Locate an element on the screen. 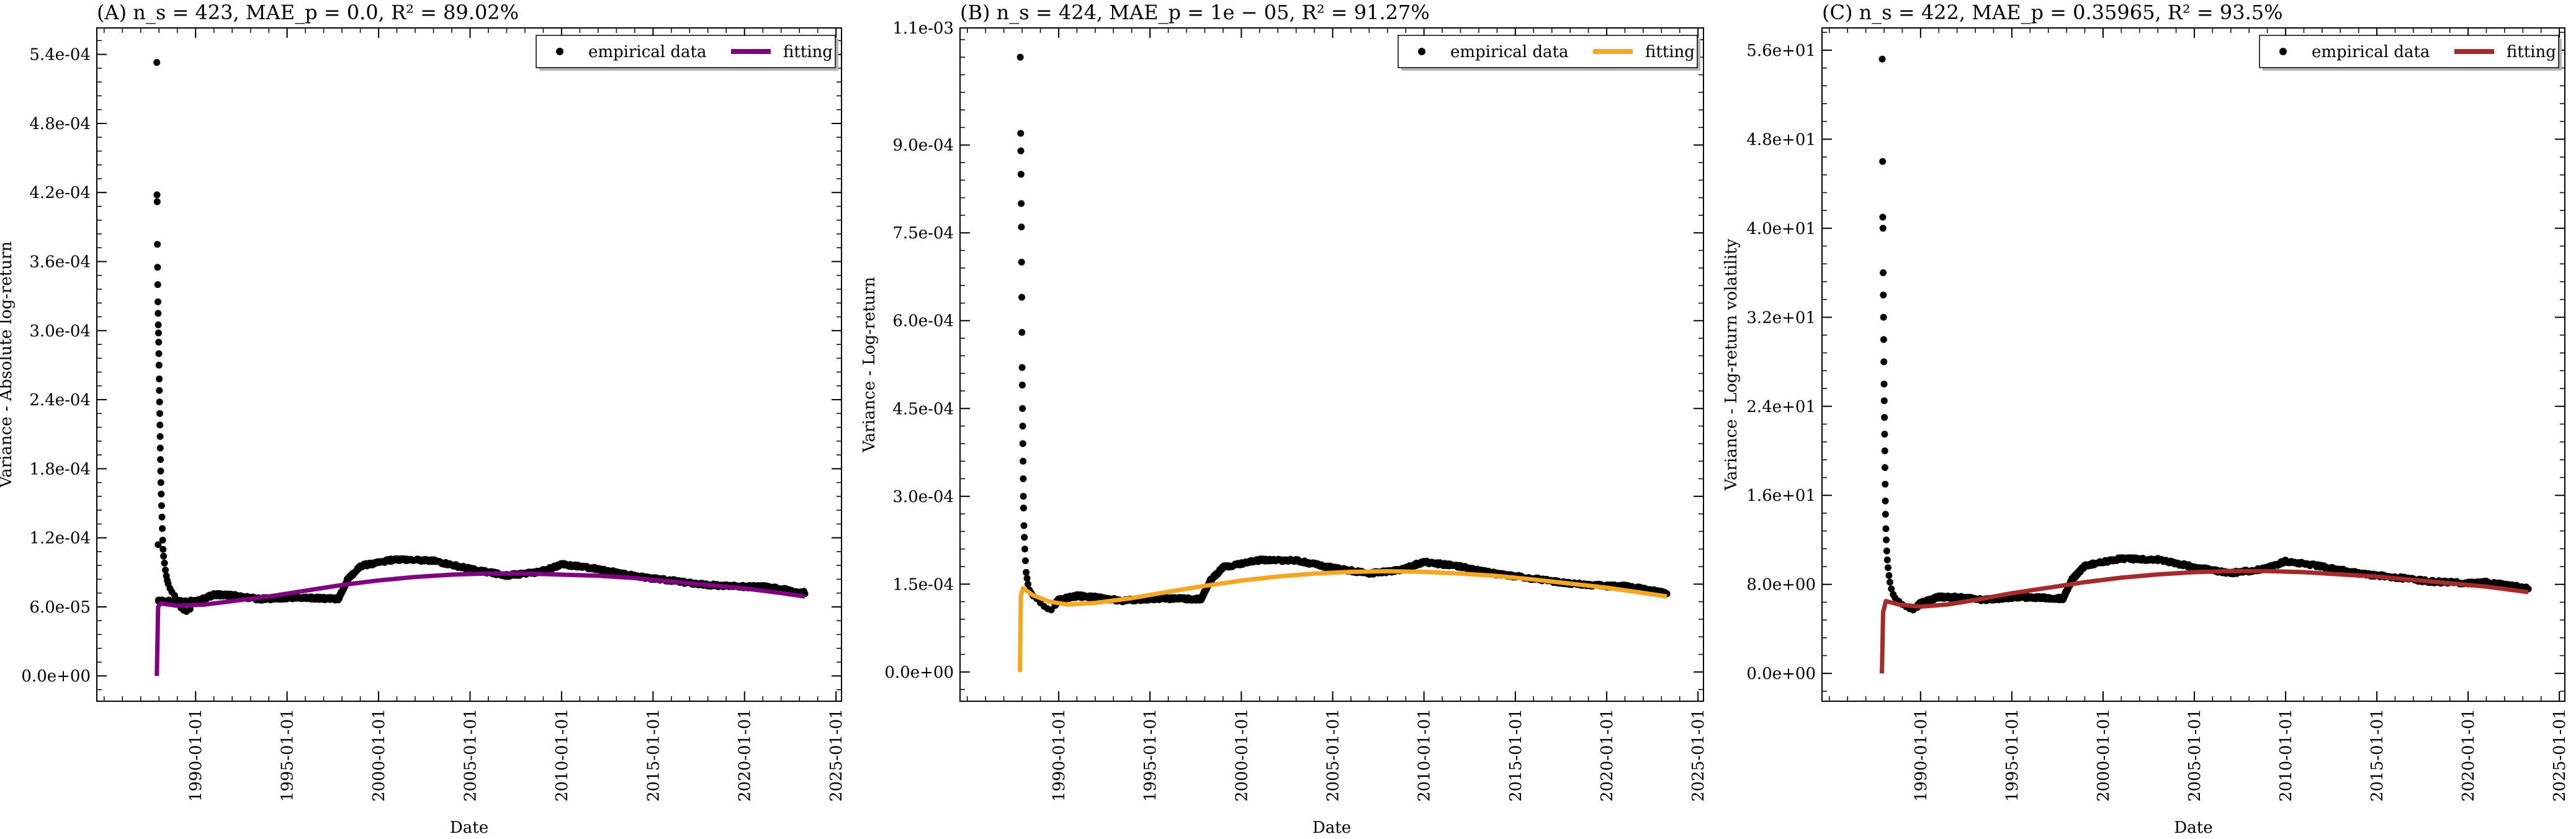 The image size is (2576, 839). y-tick-label: 9.0e-04 is located at coordinates (923, 146).